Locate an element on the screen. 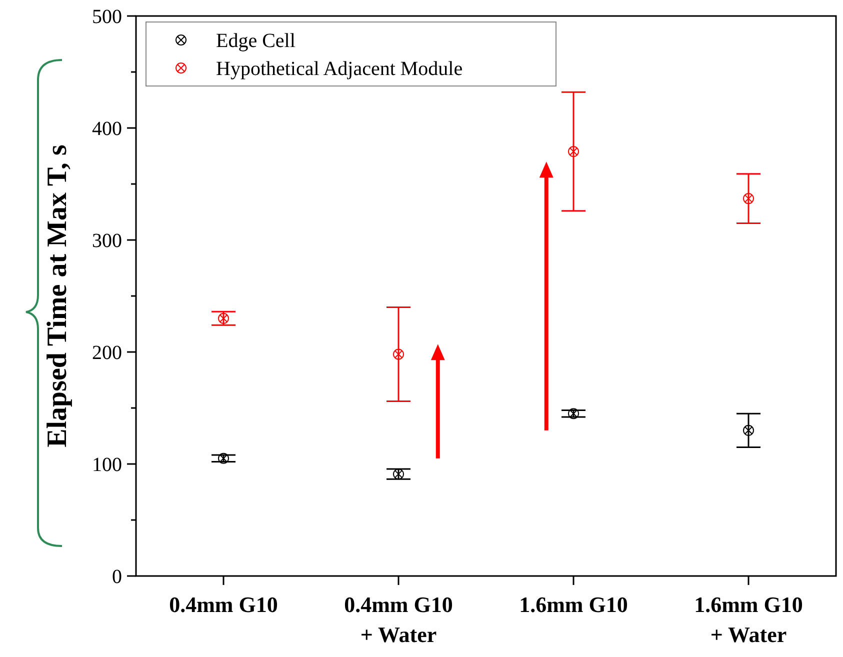 The height and width of the screenshot is (657, 843). x-tick-label: 1.6mm G10 is located at coordinates (573, 604).